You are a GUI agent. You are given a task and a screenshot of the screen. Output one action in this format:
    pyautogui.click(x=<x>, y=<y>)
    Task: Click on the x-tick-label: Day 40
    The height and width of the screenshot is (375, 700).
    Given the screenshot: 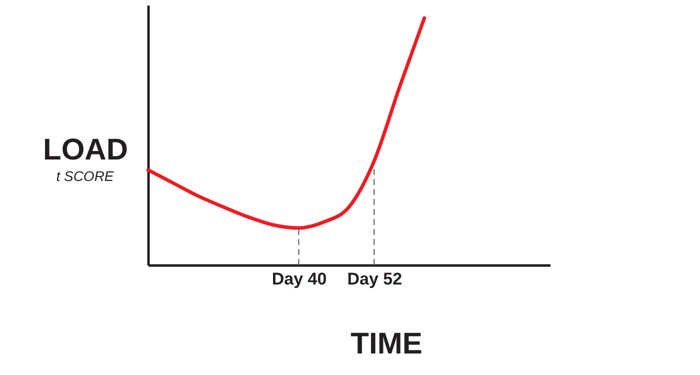 What is the action you would take?
    pyautogui.click(x=299, y=279)
    